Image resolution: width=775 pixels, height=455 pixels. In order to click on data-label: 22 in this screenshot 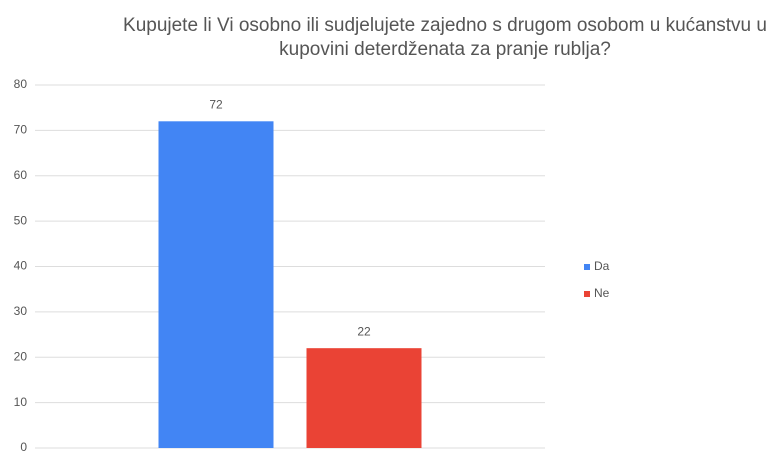, I will do `click(364, 331)`.